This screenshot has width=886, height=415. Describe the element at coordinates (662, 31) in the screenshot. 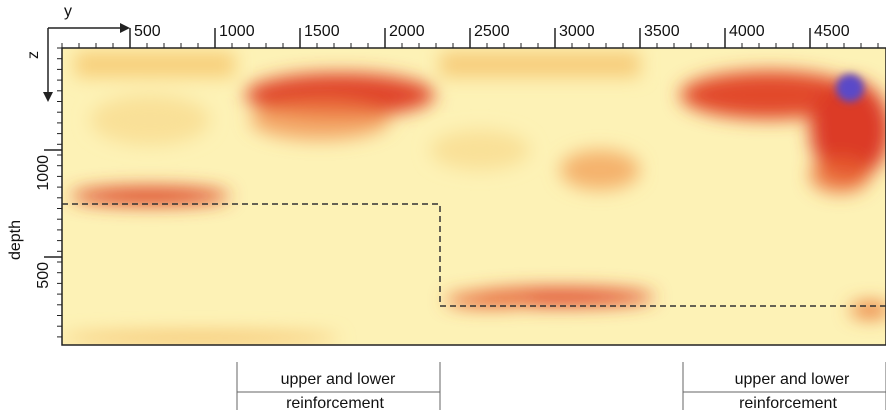

I see `x-tick-label: 3500` at that location.